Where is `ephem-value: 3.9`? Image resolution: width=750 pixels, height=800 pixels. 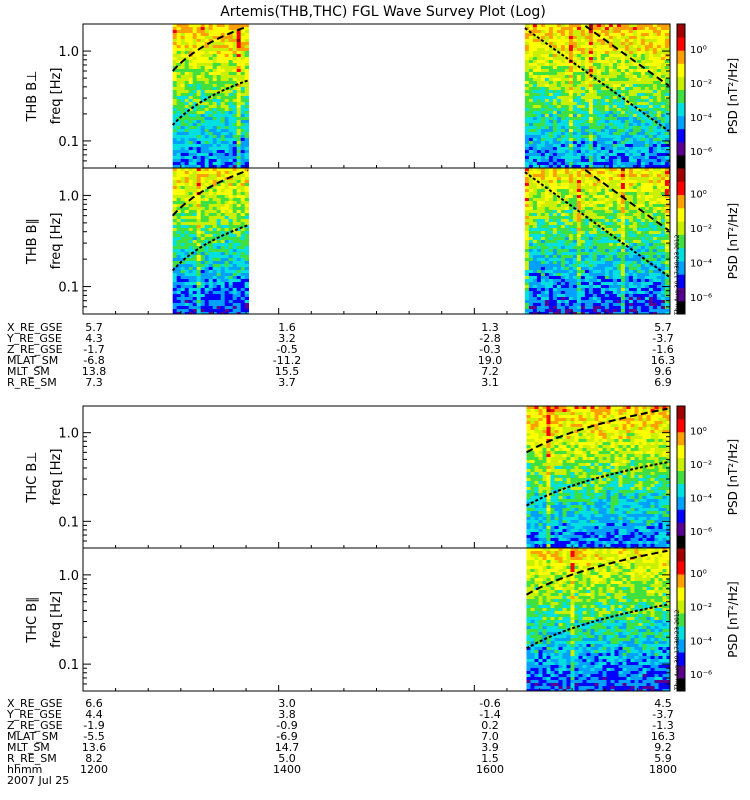
ephem-value: 3.9 is located at coordinates (490, 747).